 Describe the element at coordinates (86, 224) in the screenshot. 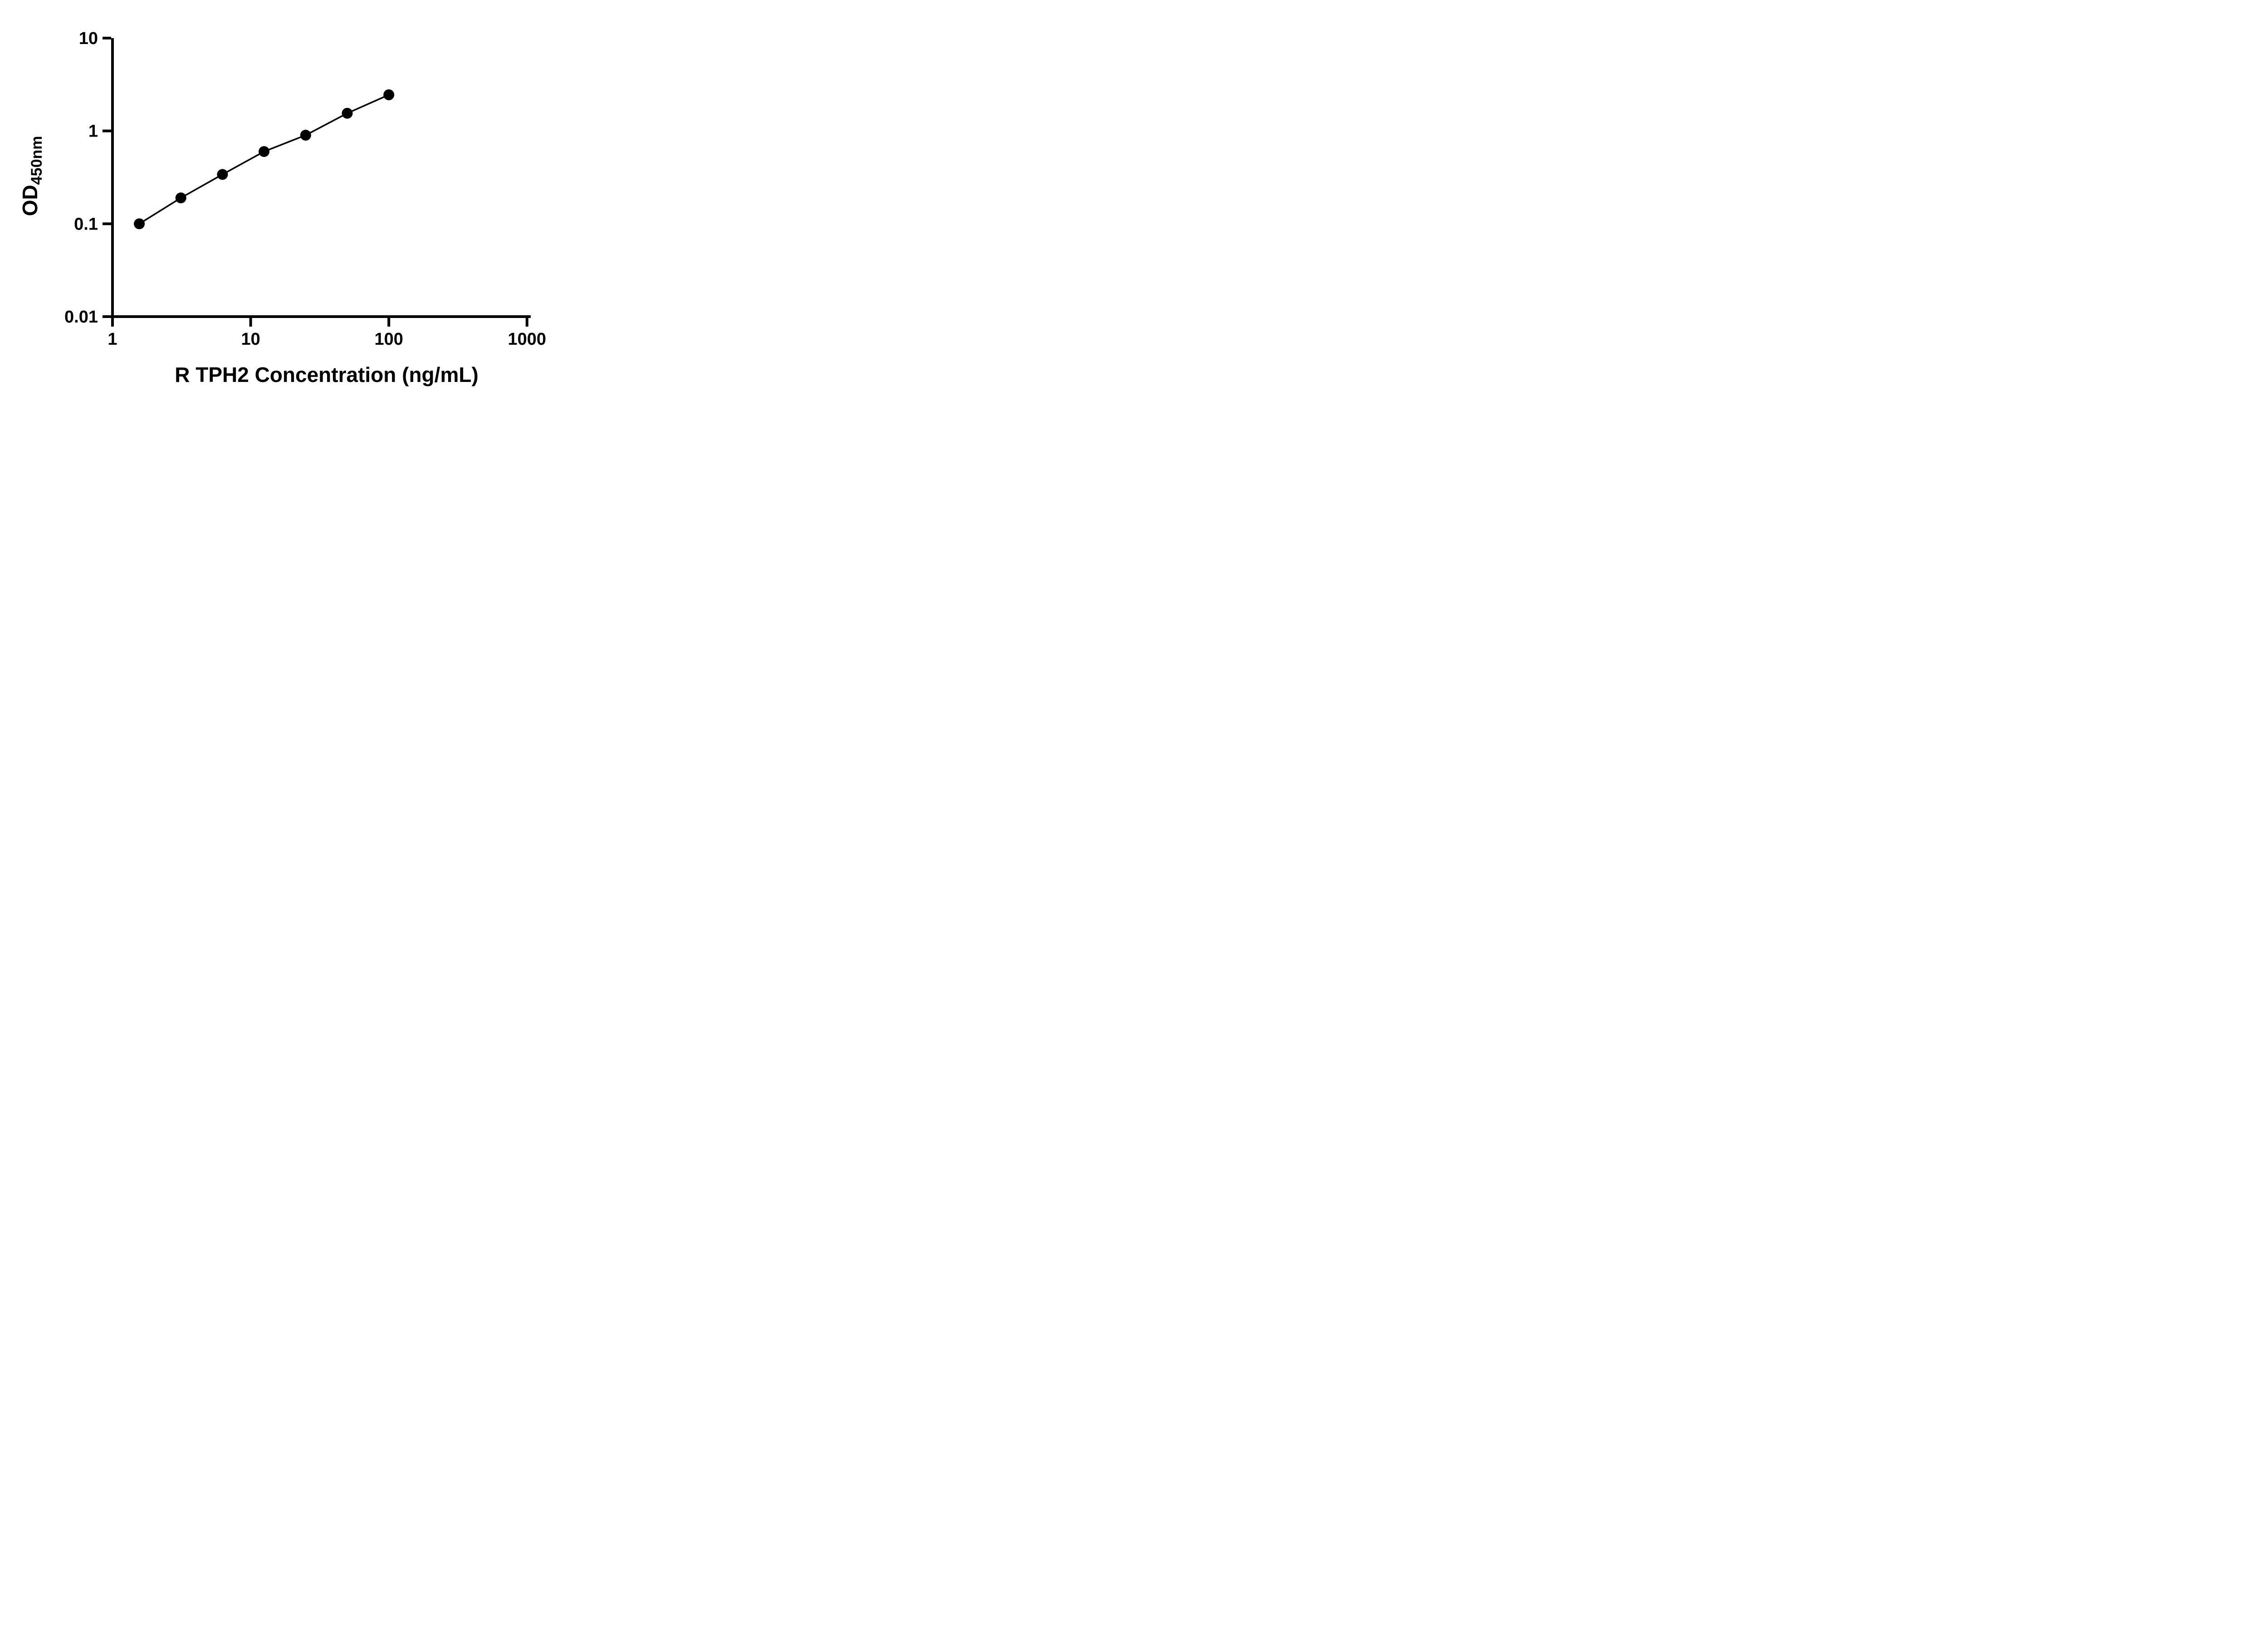

I see `y-tick-label: 0.1` at that location.